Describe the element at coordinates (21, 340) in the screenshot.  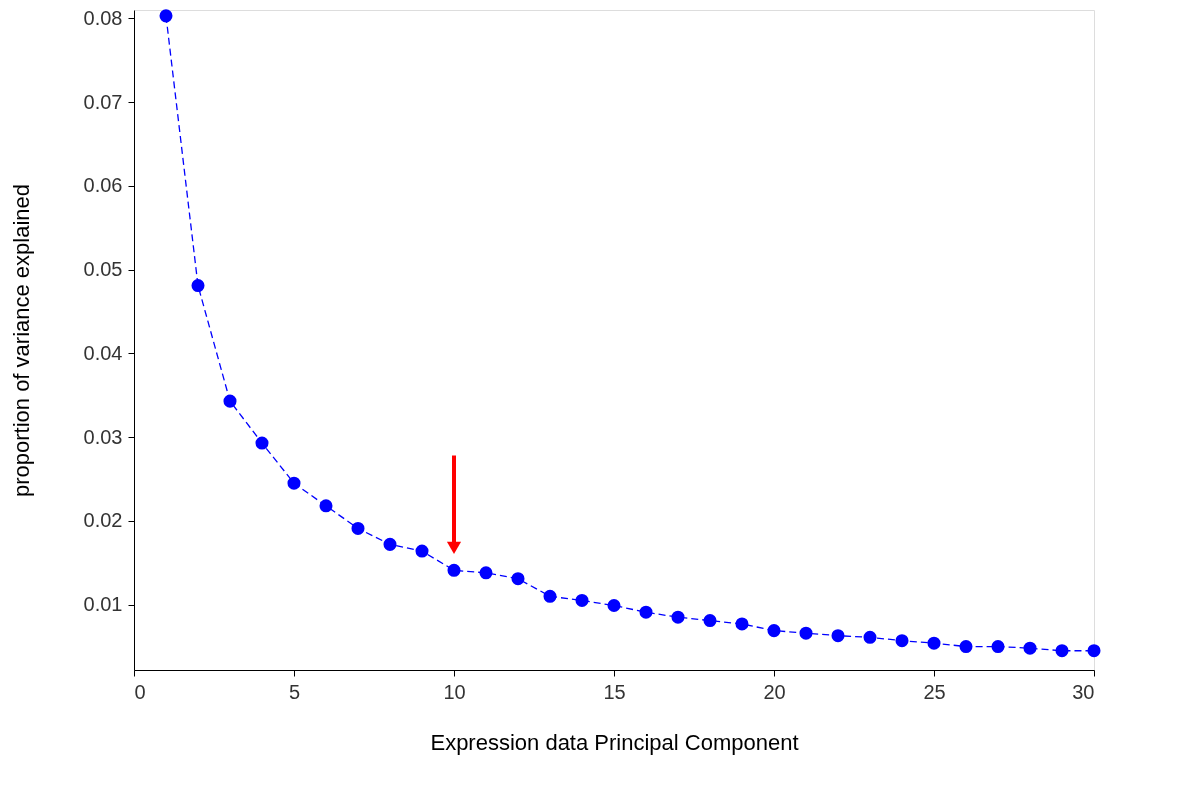
I see `y-axis-title: proportion of variance explained` at that location.